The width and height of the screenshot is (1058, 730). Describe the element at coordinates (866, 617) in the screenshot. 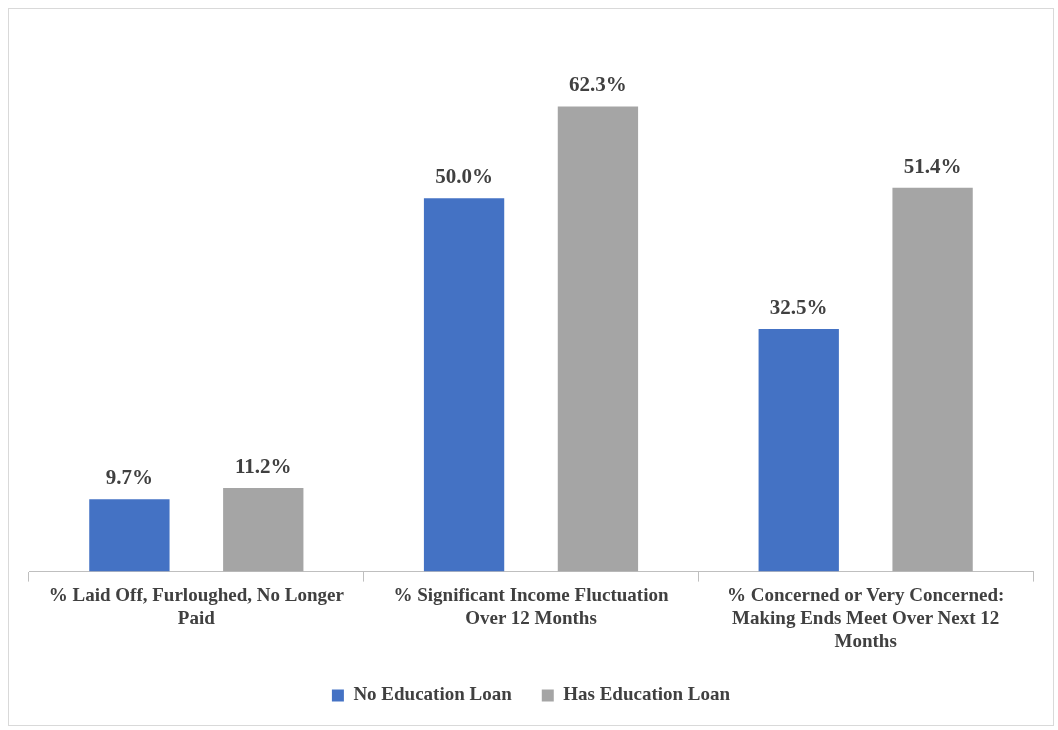

I see `x-tick-label: % Concerned or Very Concerned: Making Ends Meet Over Next 12 Months` at that location.